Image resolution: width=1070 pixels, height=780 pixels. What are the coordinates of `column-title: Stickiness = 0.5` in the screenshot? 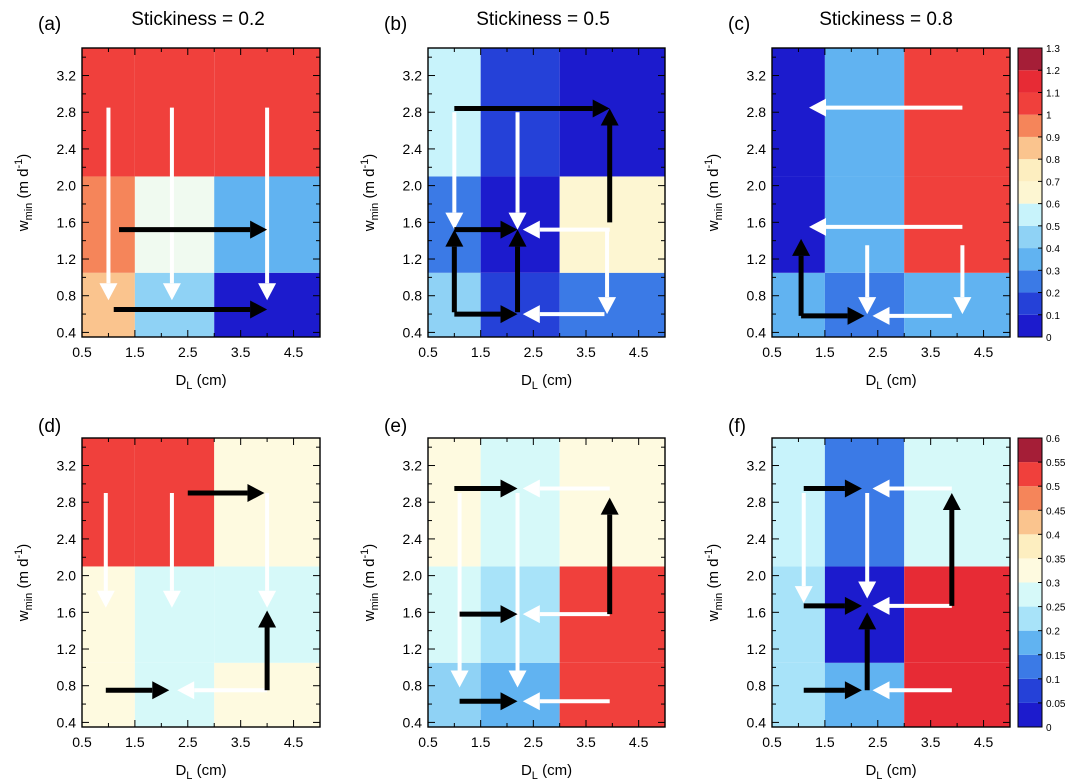 It's located at (543, 19).